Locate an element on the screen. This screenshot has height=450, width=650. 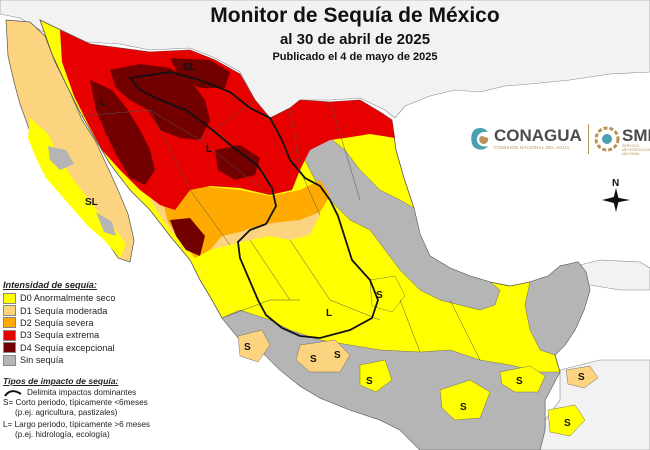
legend-item-d2: D2 Sequía severa is located at coordinates (110, 323).